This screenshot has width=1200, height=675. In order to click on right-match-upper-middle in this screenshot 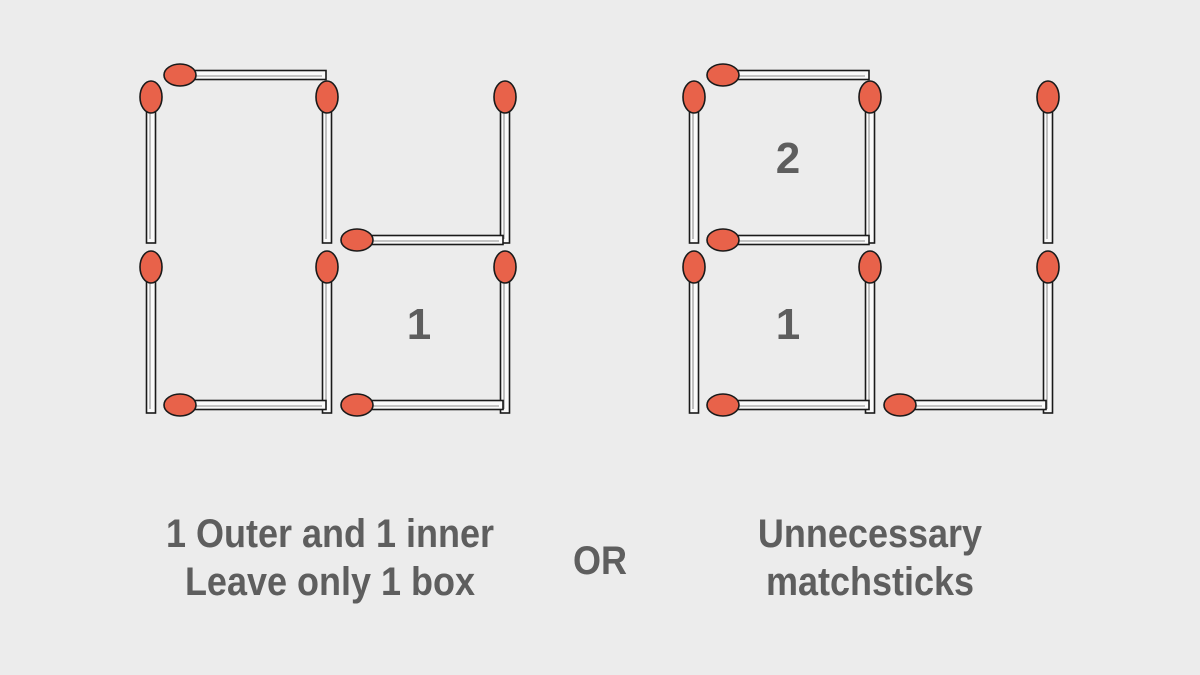, I will do `click(870, 162)`.